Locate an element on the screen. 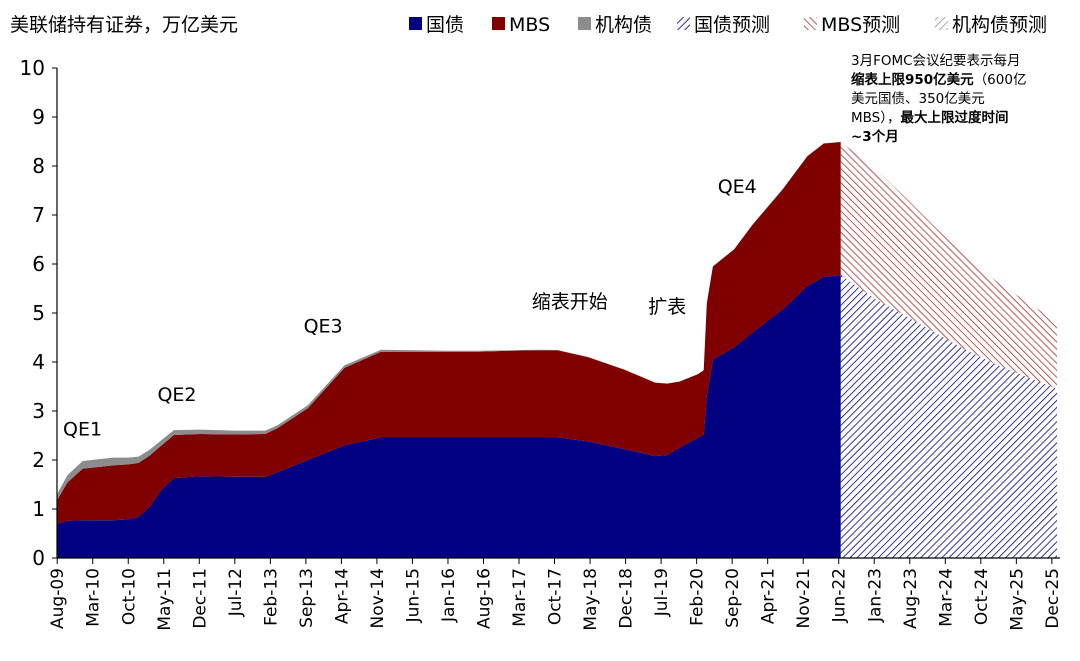 Image resolution: width=1080 pixels, height=661 pixels. annotation-label: QE1 is located at coordinates (82, 430).